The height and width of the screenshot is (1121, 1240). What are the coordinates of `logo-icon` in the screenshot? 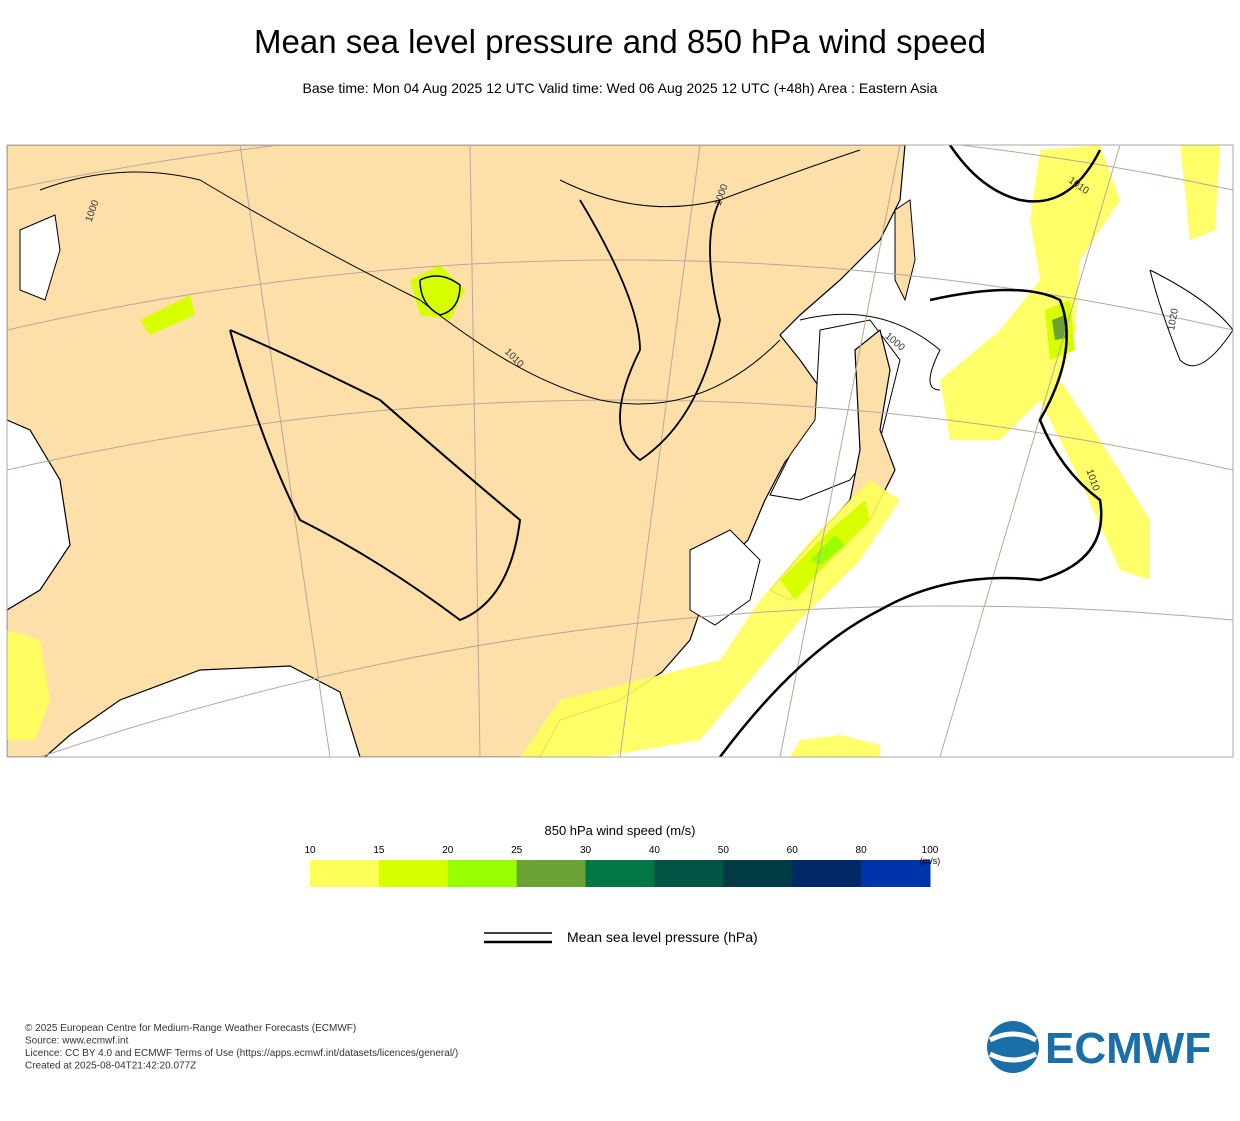 It's located at (1013, 1047).